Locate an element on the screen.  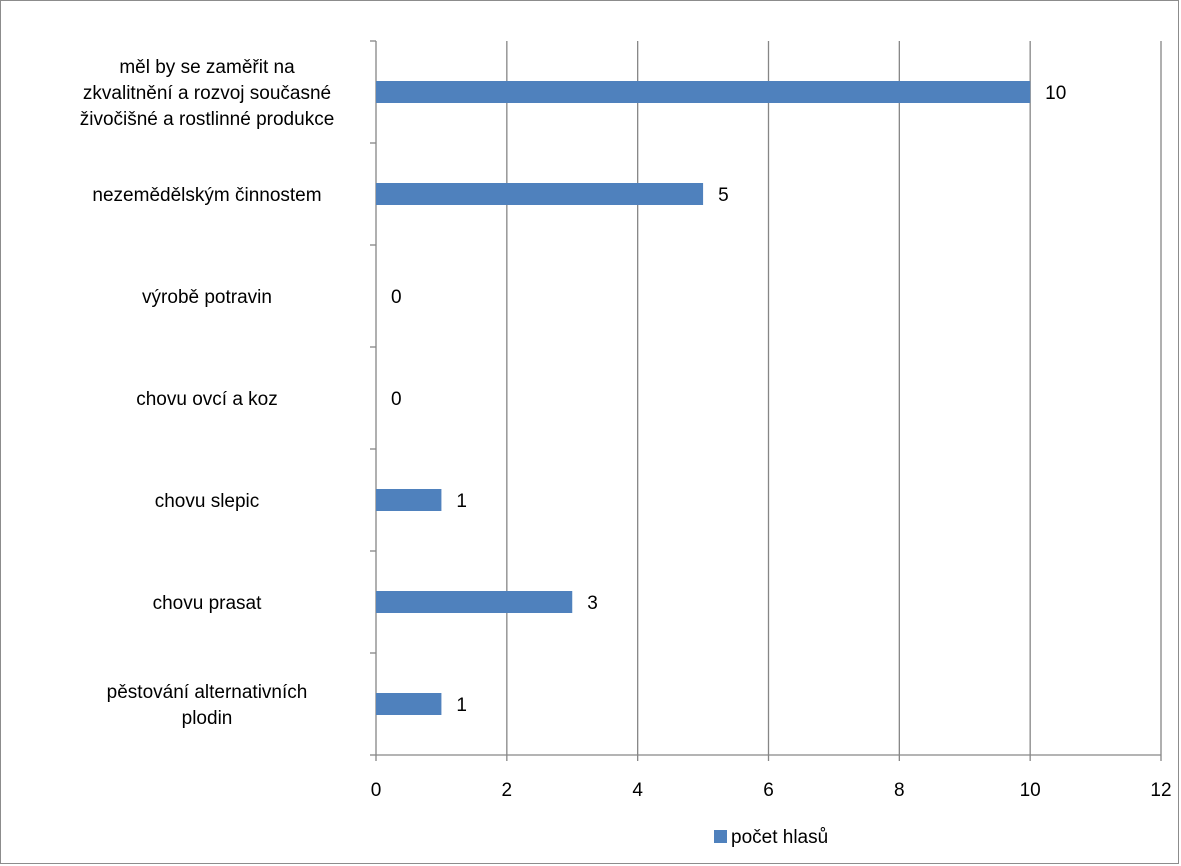
legend-swatch is located at coordinates (720, 836).